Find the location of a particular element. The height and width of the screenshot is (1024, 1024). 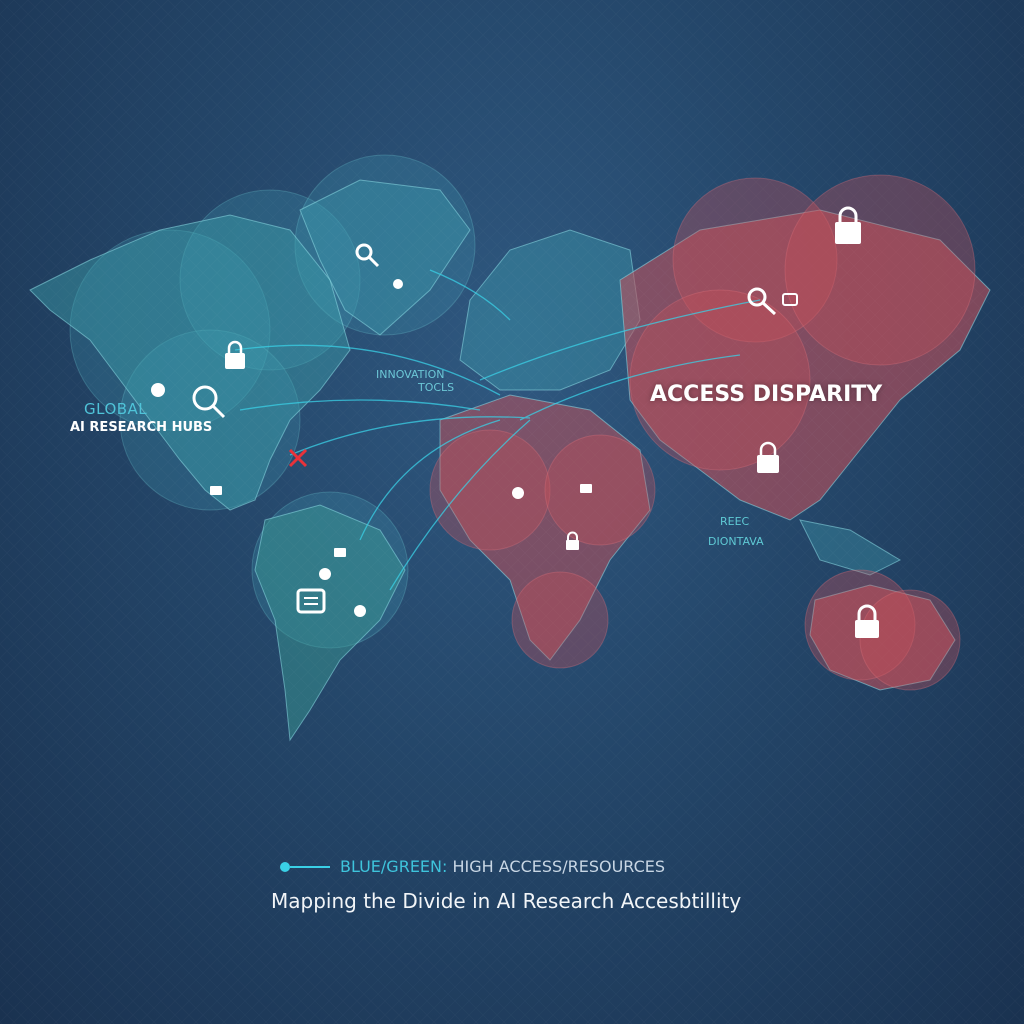

tools-label: TOCLS is located at coordinates (436, 387).